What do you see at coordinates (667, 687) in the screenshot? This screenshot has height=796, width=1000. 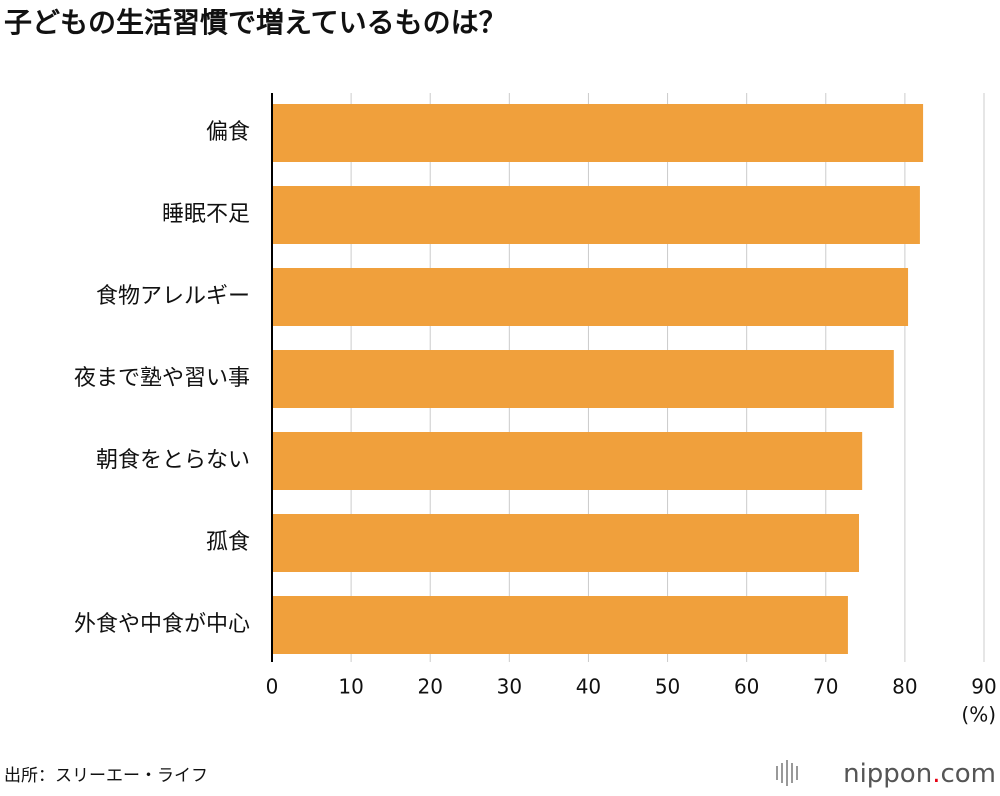 I see `x-tick-label: 50` at bounding box center [667, 687].